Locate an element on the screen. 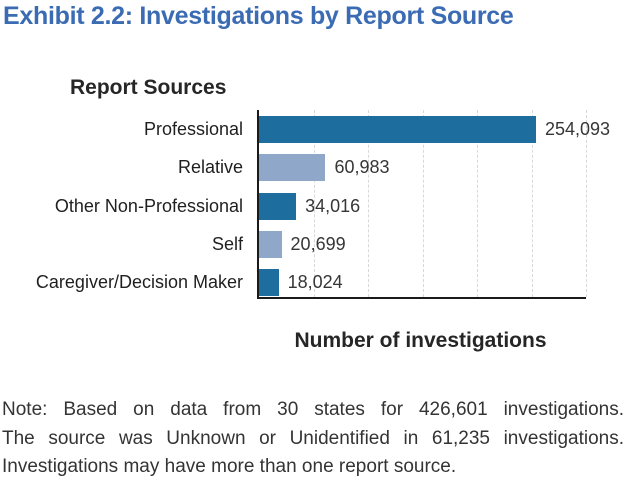 The height and width of the screenshot is (487, 627). bar-value-label: 18,024 is located at coordinates (315, 282).